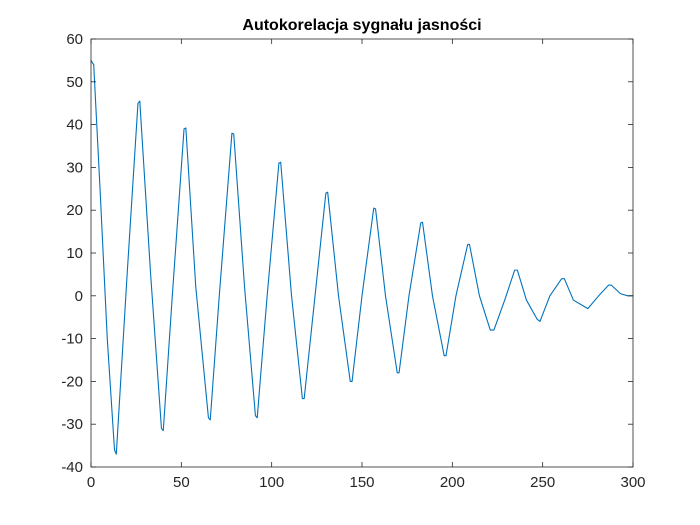 Image resolution: width=700 pixels, height=525 pixels. I want to click on x-tick-label: 250, so click(542, 482).